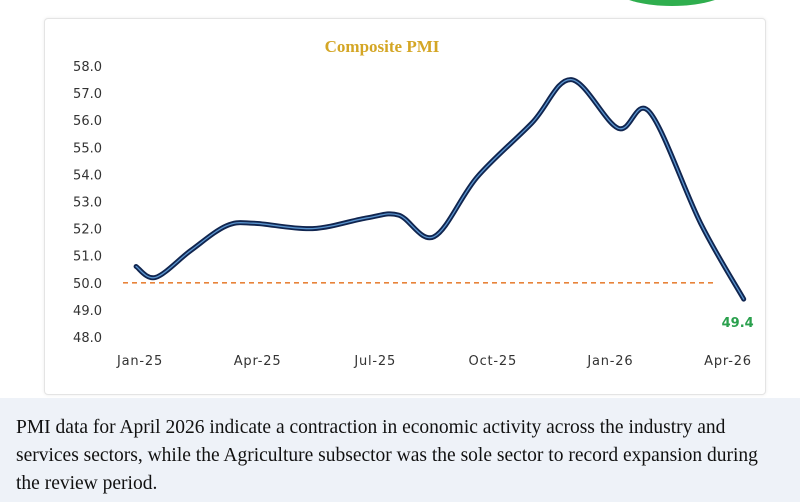  What do you see at coordinates (87, 94) in the screenshot?
I see `y-tick-label: 57.0` at bounding box center [87, 94].